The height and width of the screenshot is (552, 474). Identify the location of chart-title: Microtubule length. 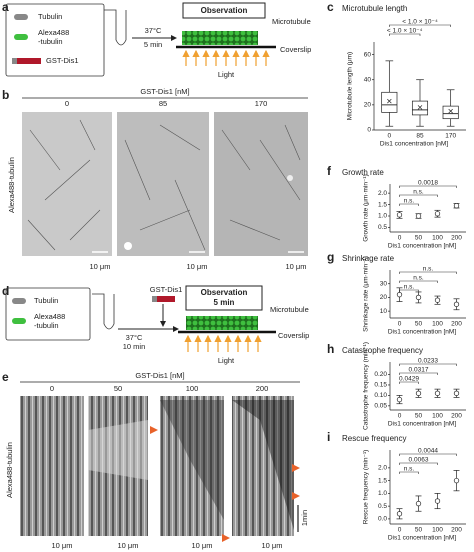
(374, 8).